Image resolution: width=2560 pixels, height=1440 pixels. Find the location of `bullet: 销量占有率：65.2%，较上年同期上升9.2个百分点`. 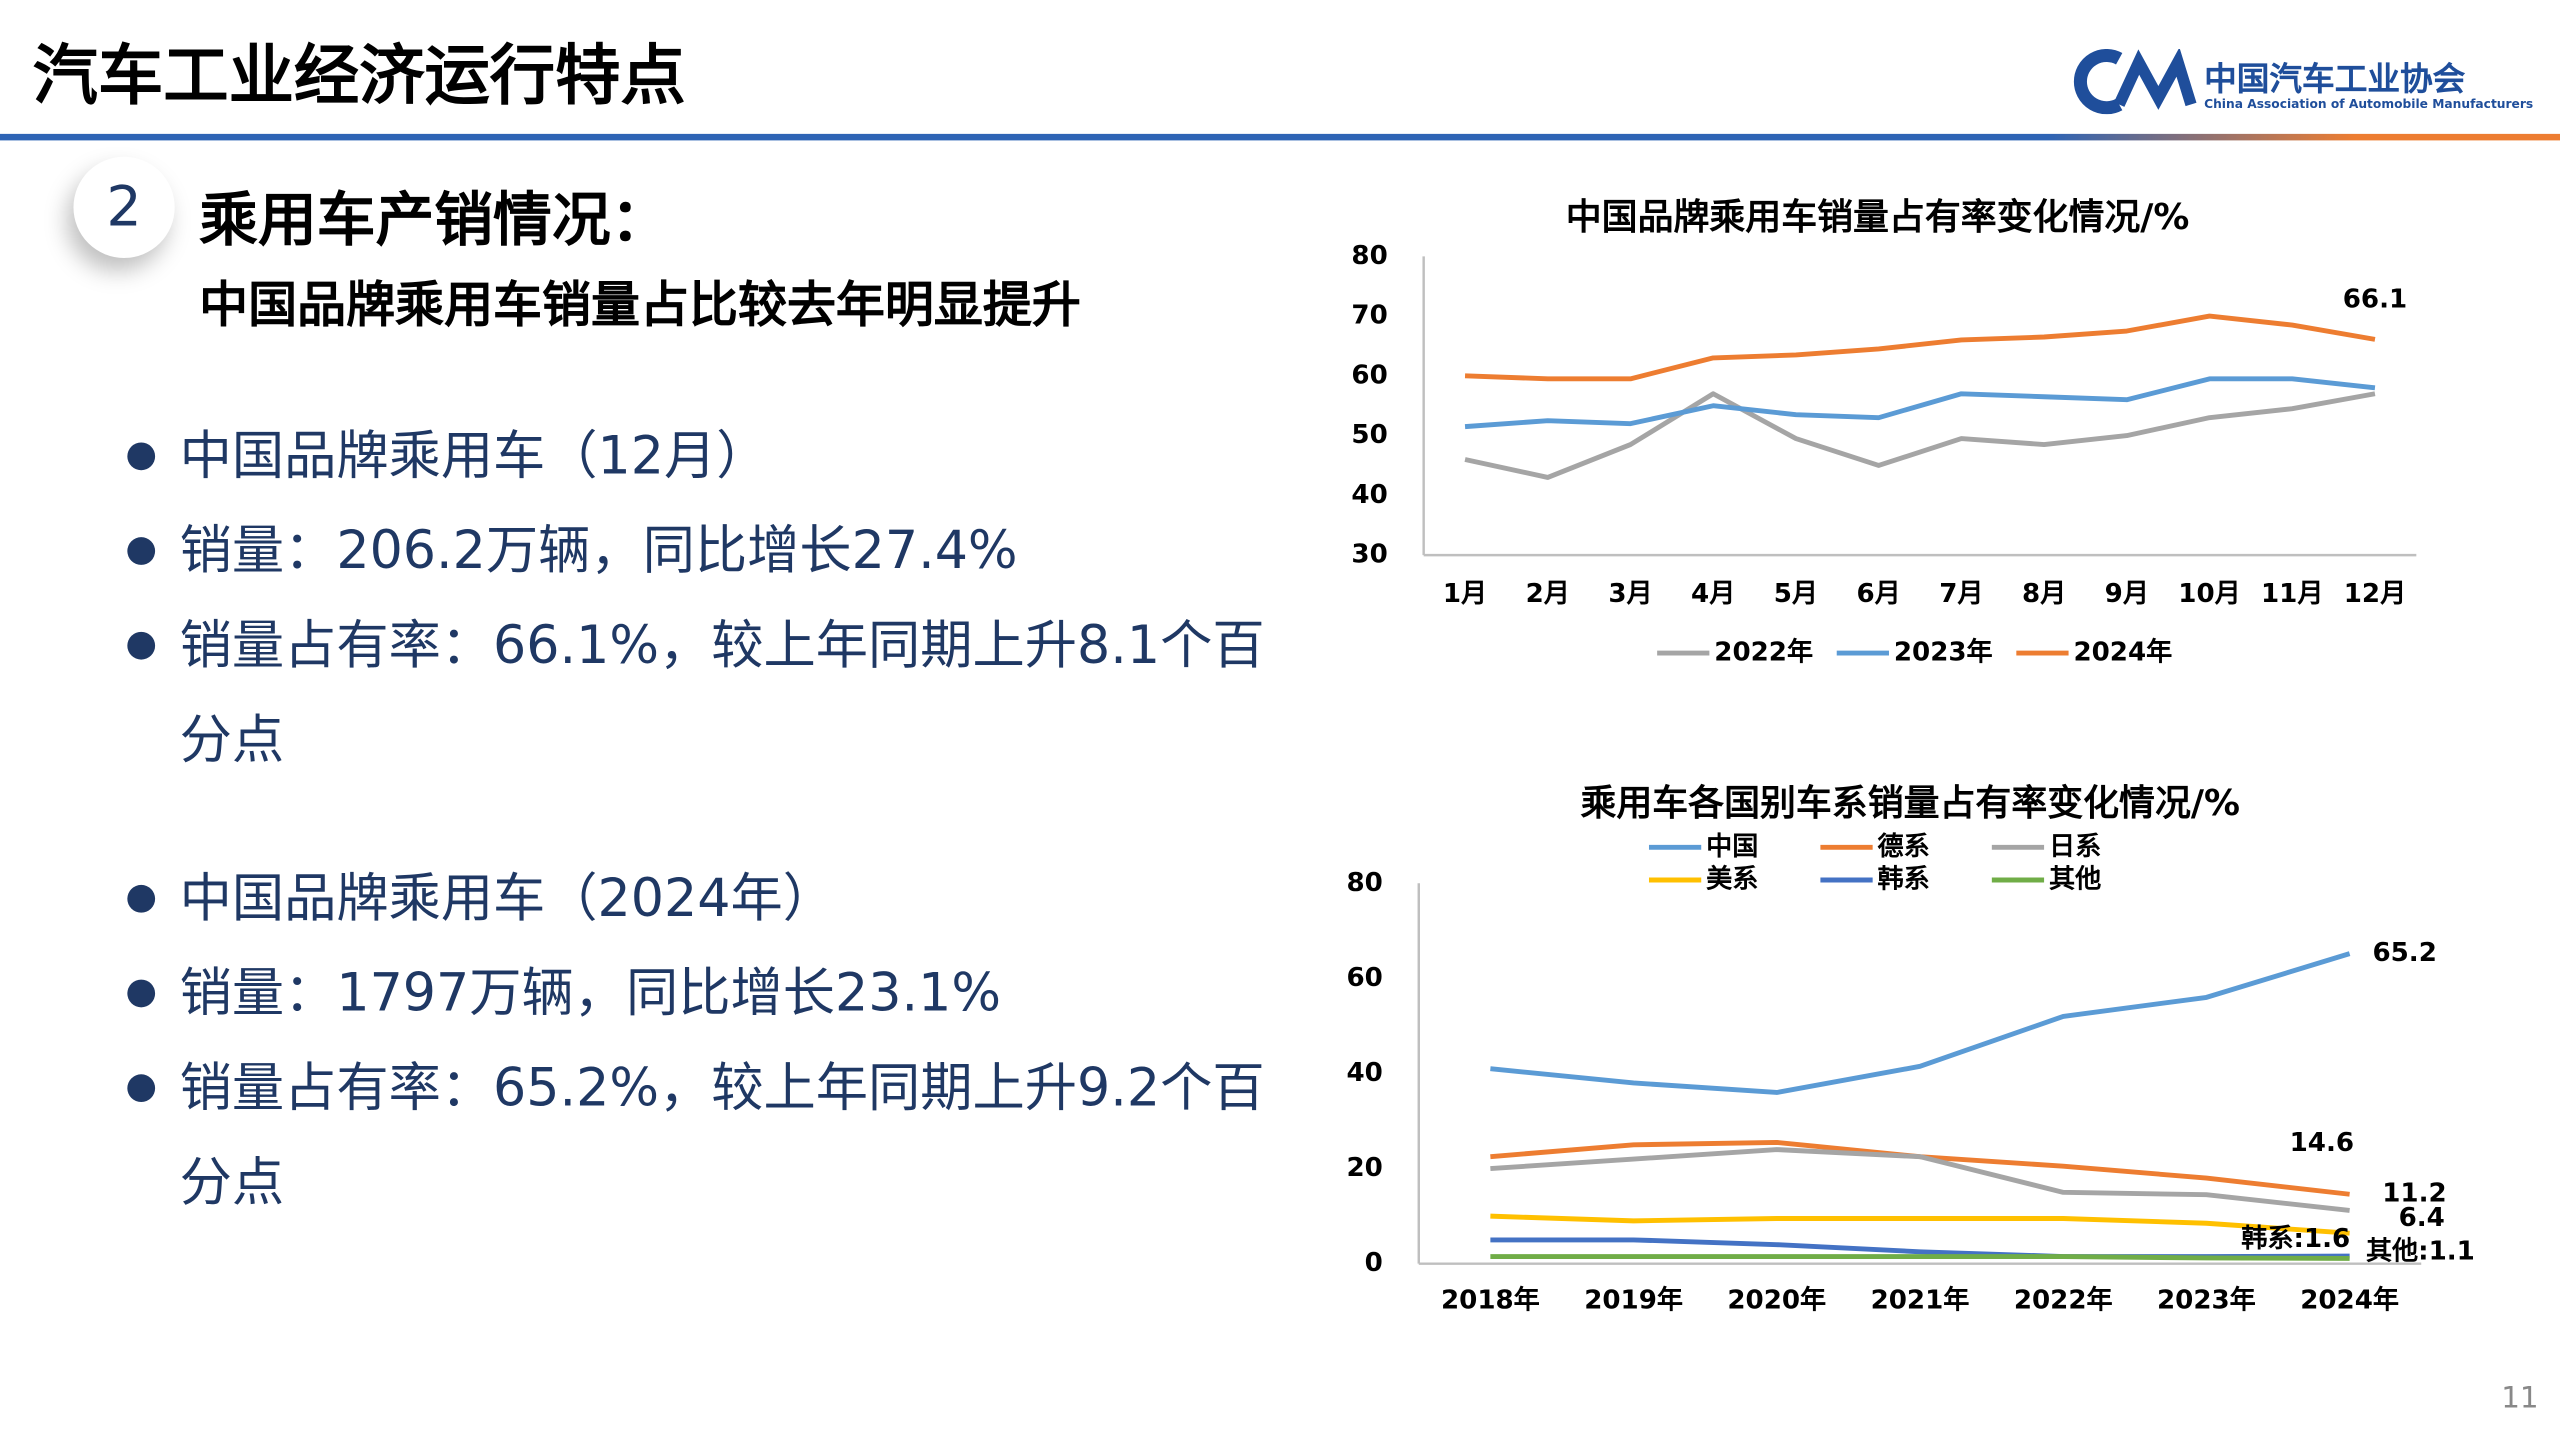

bullet: 销量占有率：65.2%，较上年同期上升9.2个百分点 is located at coordinates (698, 1134).